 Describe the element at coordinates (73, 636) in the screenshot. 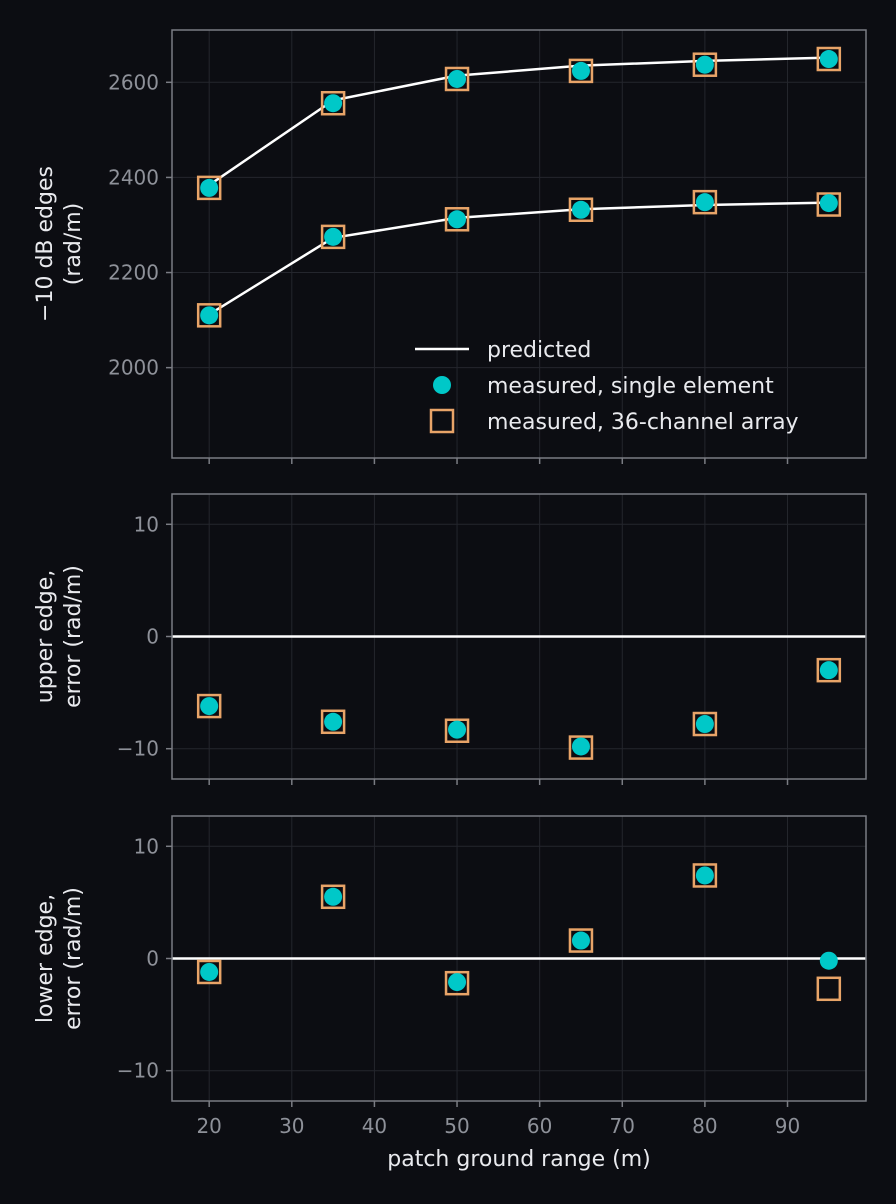

I see `middle-panel-ylabel-line-2: error (rad/m)` at that location.